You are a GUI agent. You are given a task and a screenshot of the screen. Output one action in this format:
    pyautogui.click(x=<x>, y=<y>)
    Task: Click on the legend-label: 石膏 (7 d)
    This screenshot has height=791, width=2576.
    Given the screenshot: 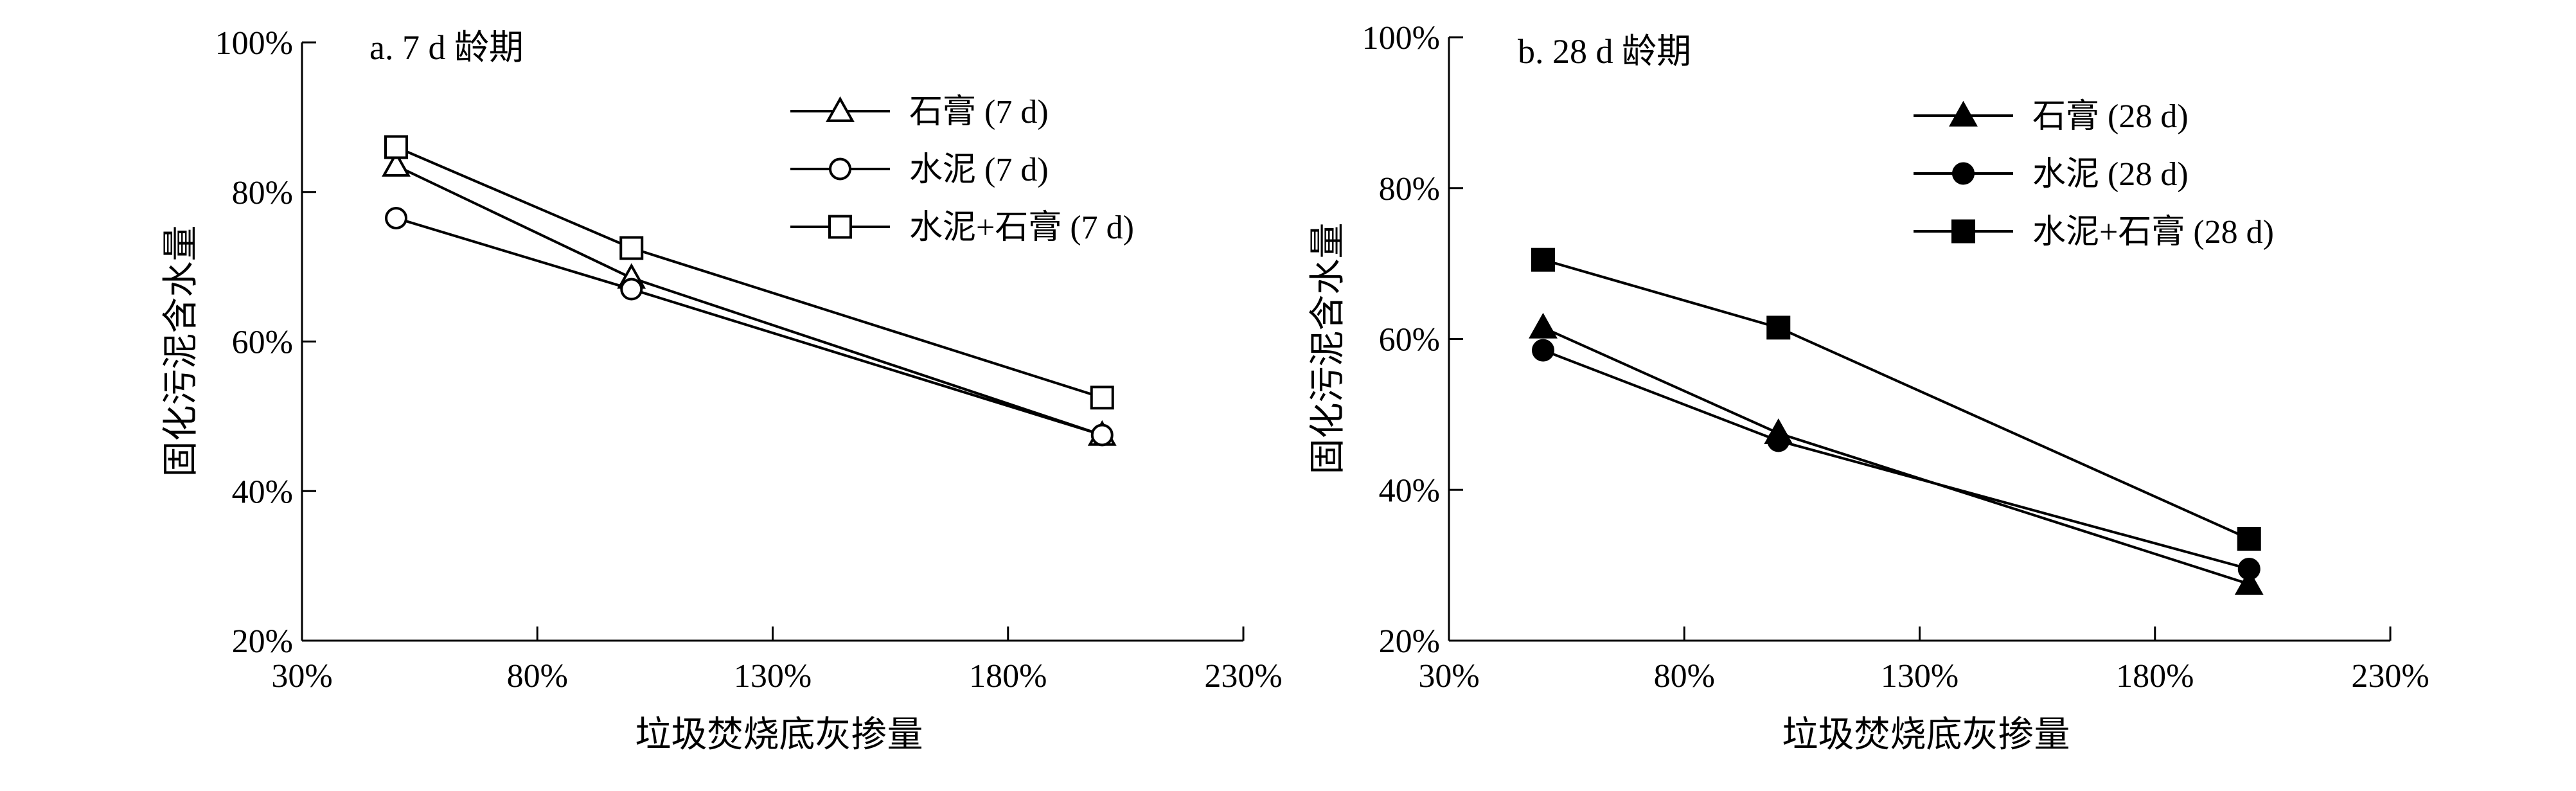 What is the action you would take?
    pyautogui.click(x=979, y=112)
    